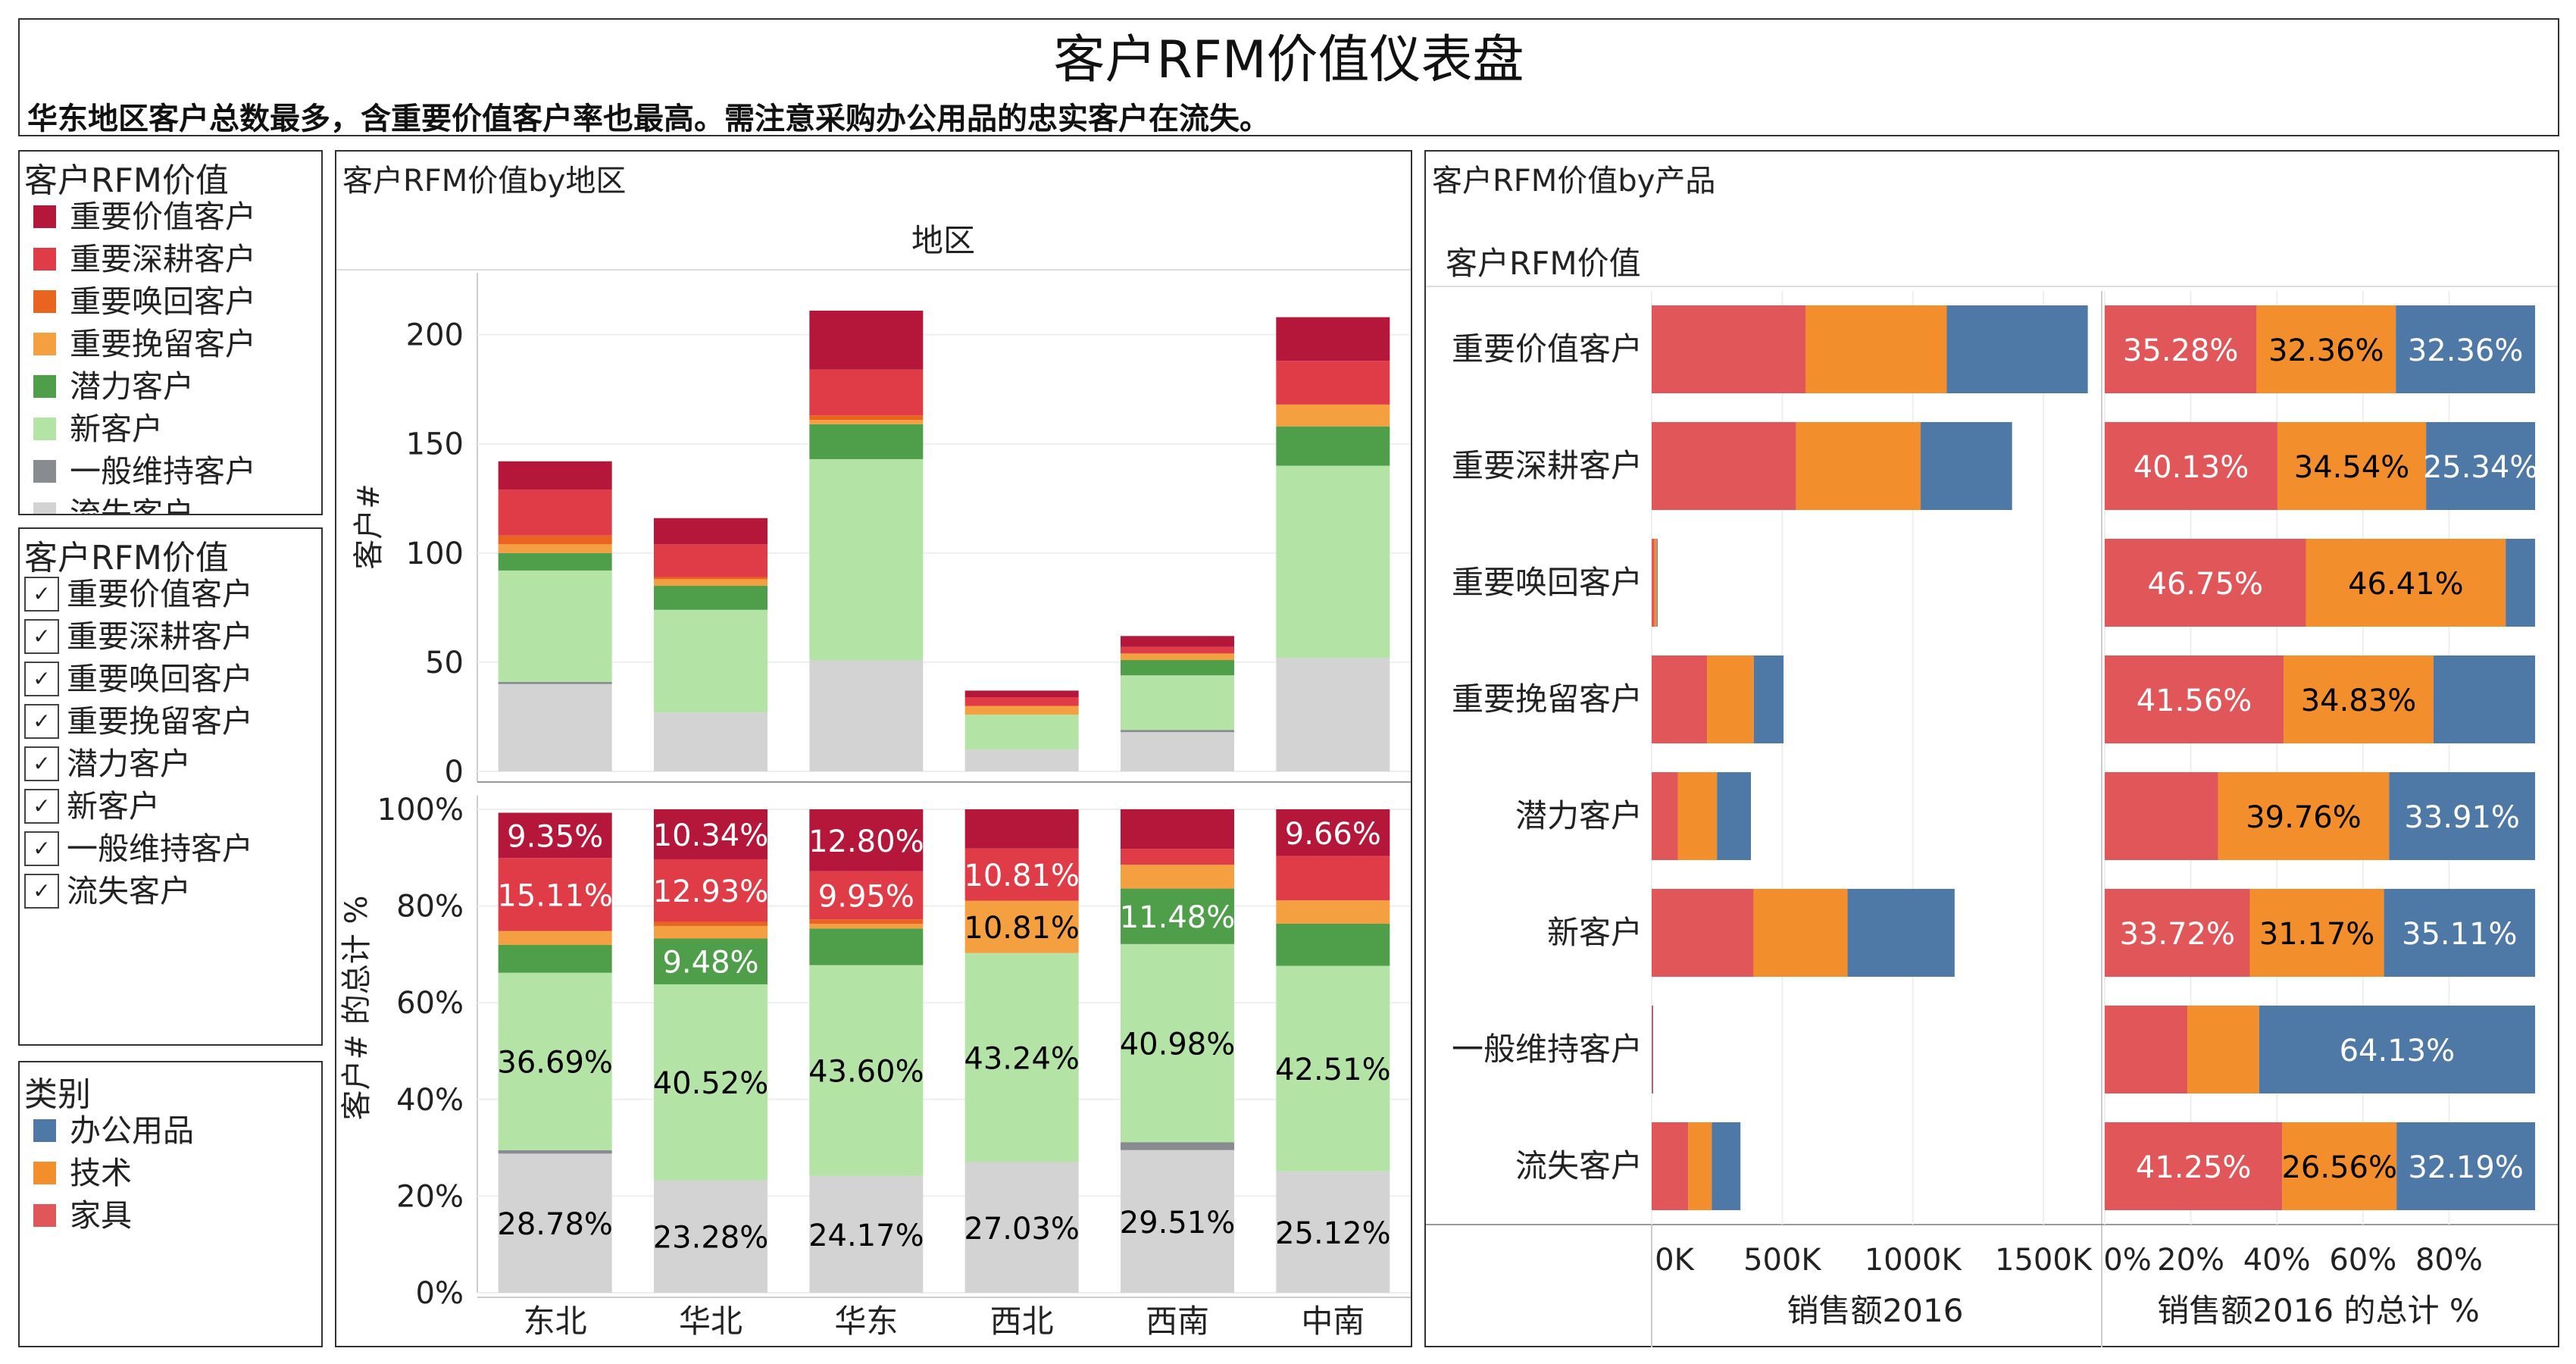 The width and height of the screenshot is (2576, 1364). What do you see at coordinates (170, 1204) in the screenshot?
I see `category-color-legend: 类别 办公用品技术家具` at bounding box center [170, 1204].